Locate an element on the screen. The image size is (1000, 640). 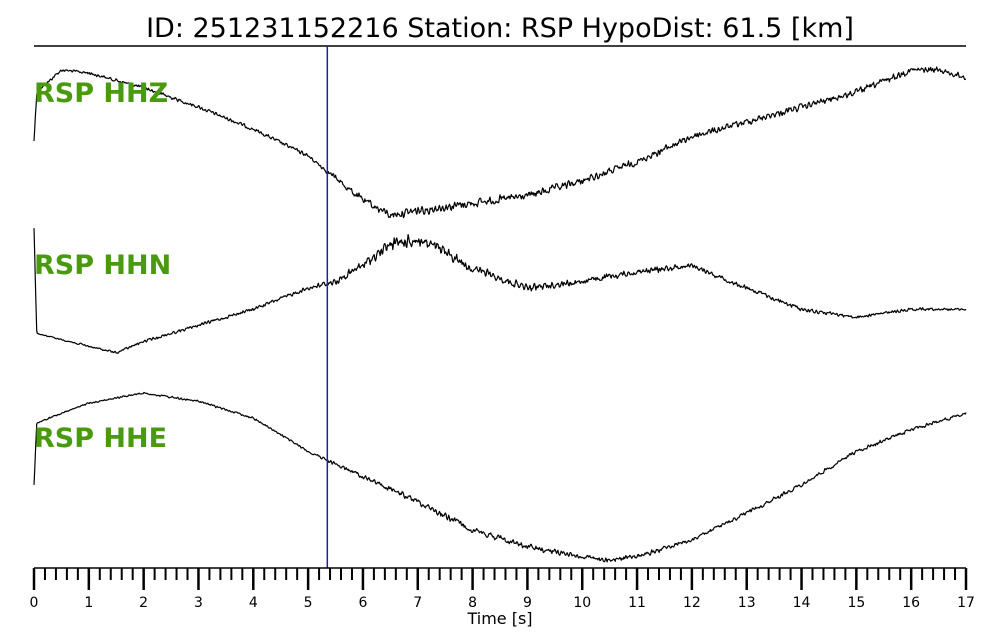
tick-label: 17 is located at coordinates (966, 603).